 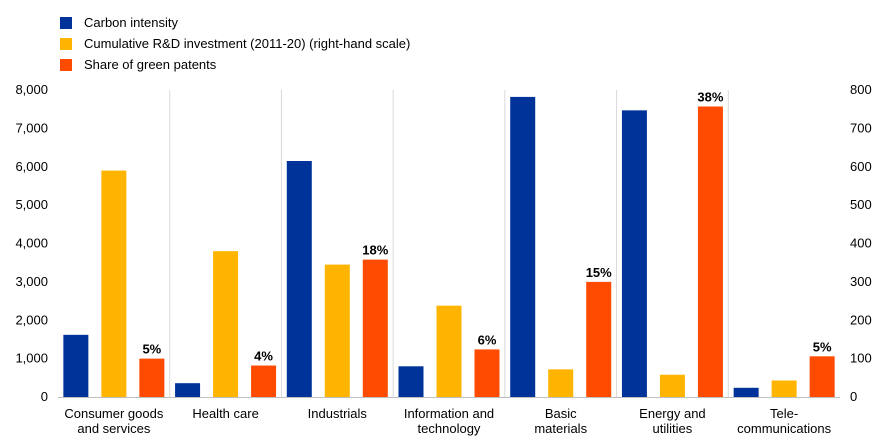 What do you see at coordinates (113, 428) in the screenshot?
I see `x-category-label: and services` at bounding box center [113, 428].